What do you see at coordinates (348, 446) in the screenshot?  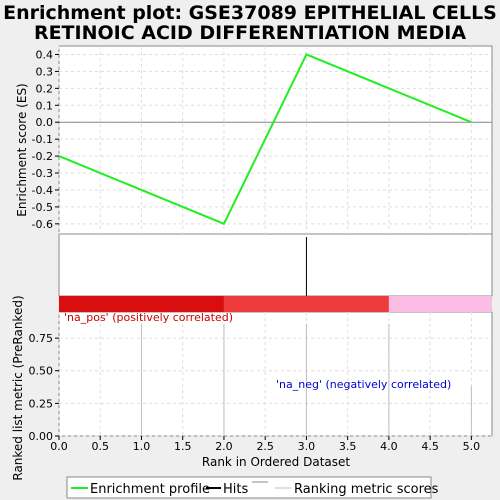 I see `x-tick-label-7: 3.5` at bounding box center [348, 446].